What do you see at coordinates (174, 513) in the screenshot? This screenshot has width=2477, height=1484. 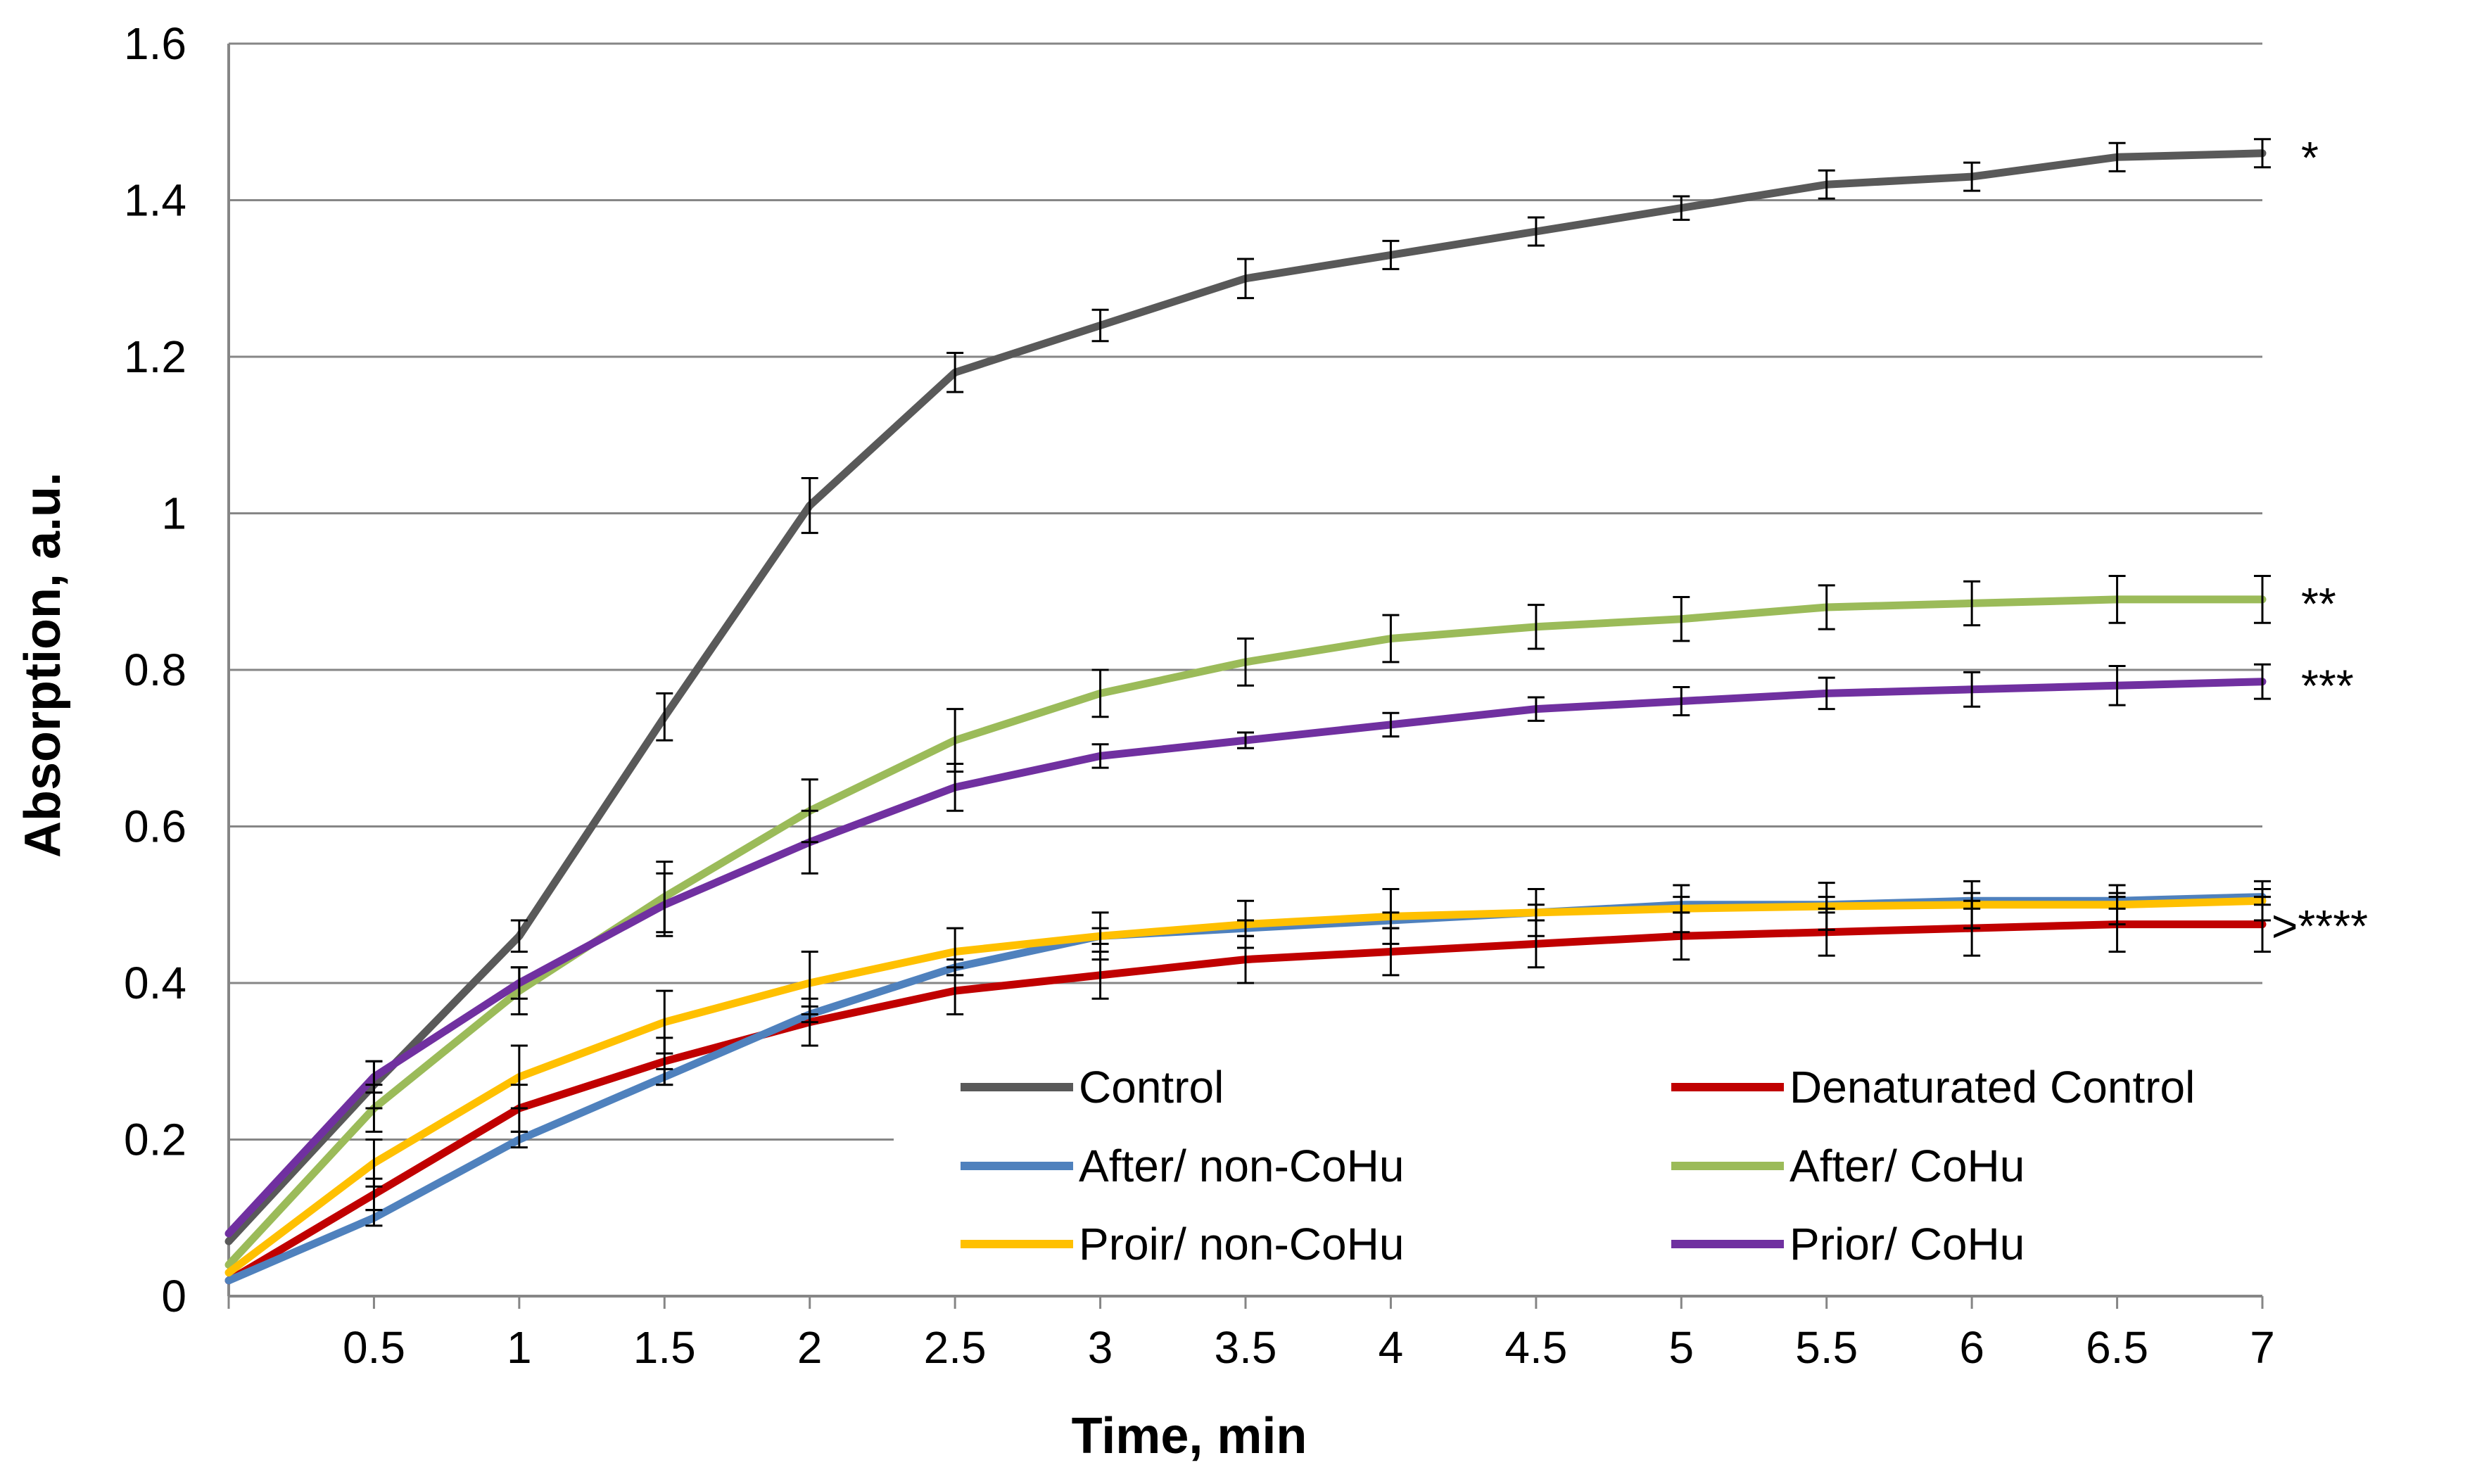 I see `y-tick-label: 1` at bounding box center [174, 513].